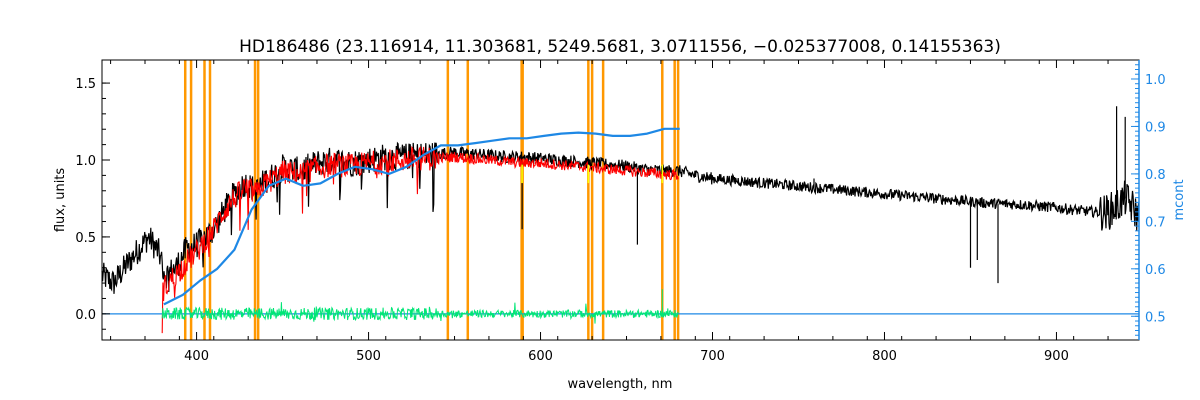 The width and height of the screenshot is (1200, 400). Describe the element at coordinates (884, 356) in the screenshot. I see `x-tick-label: 800` at that location.